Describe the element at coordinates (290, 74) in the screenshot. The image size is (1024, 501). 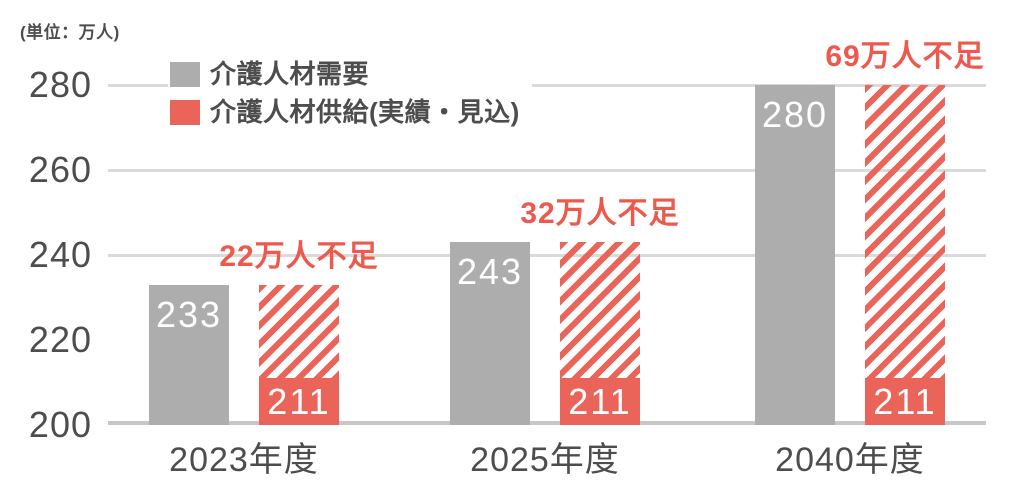
I see `legend-label-demand: 介護人材需要` at that location.